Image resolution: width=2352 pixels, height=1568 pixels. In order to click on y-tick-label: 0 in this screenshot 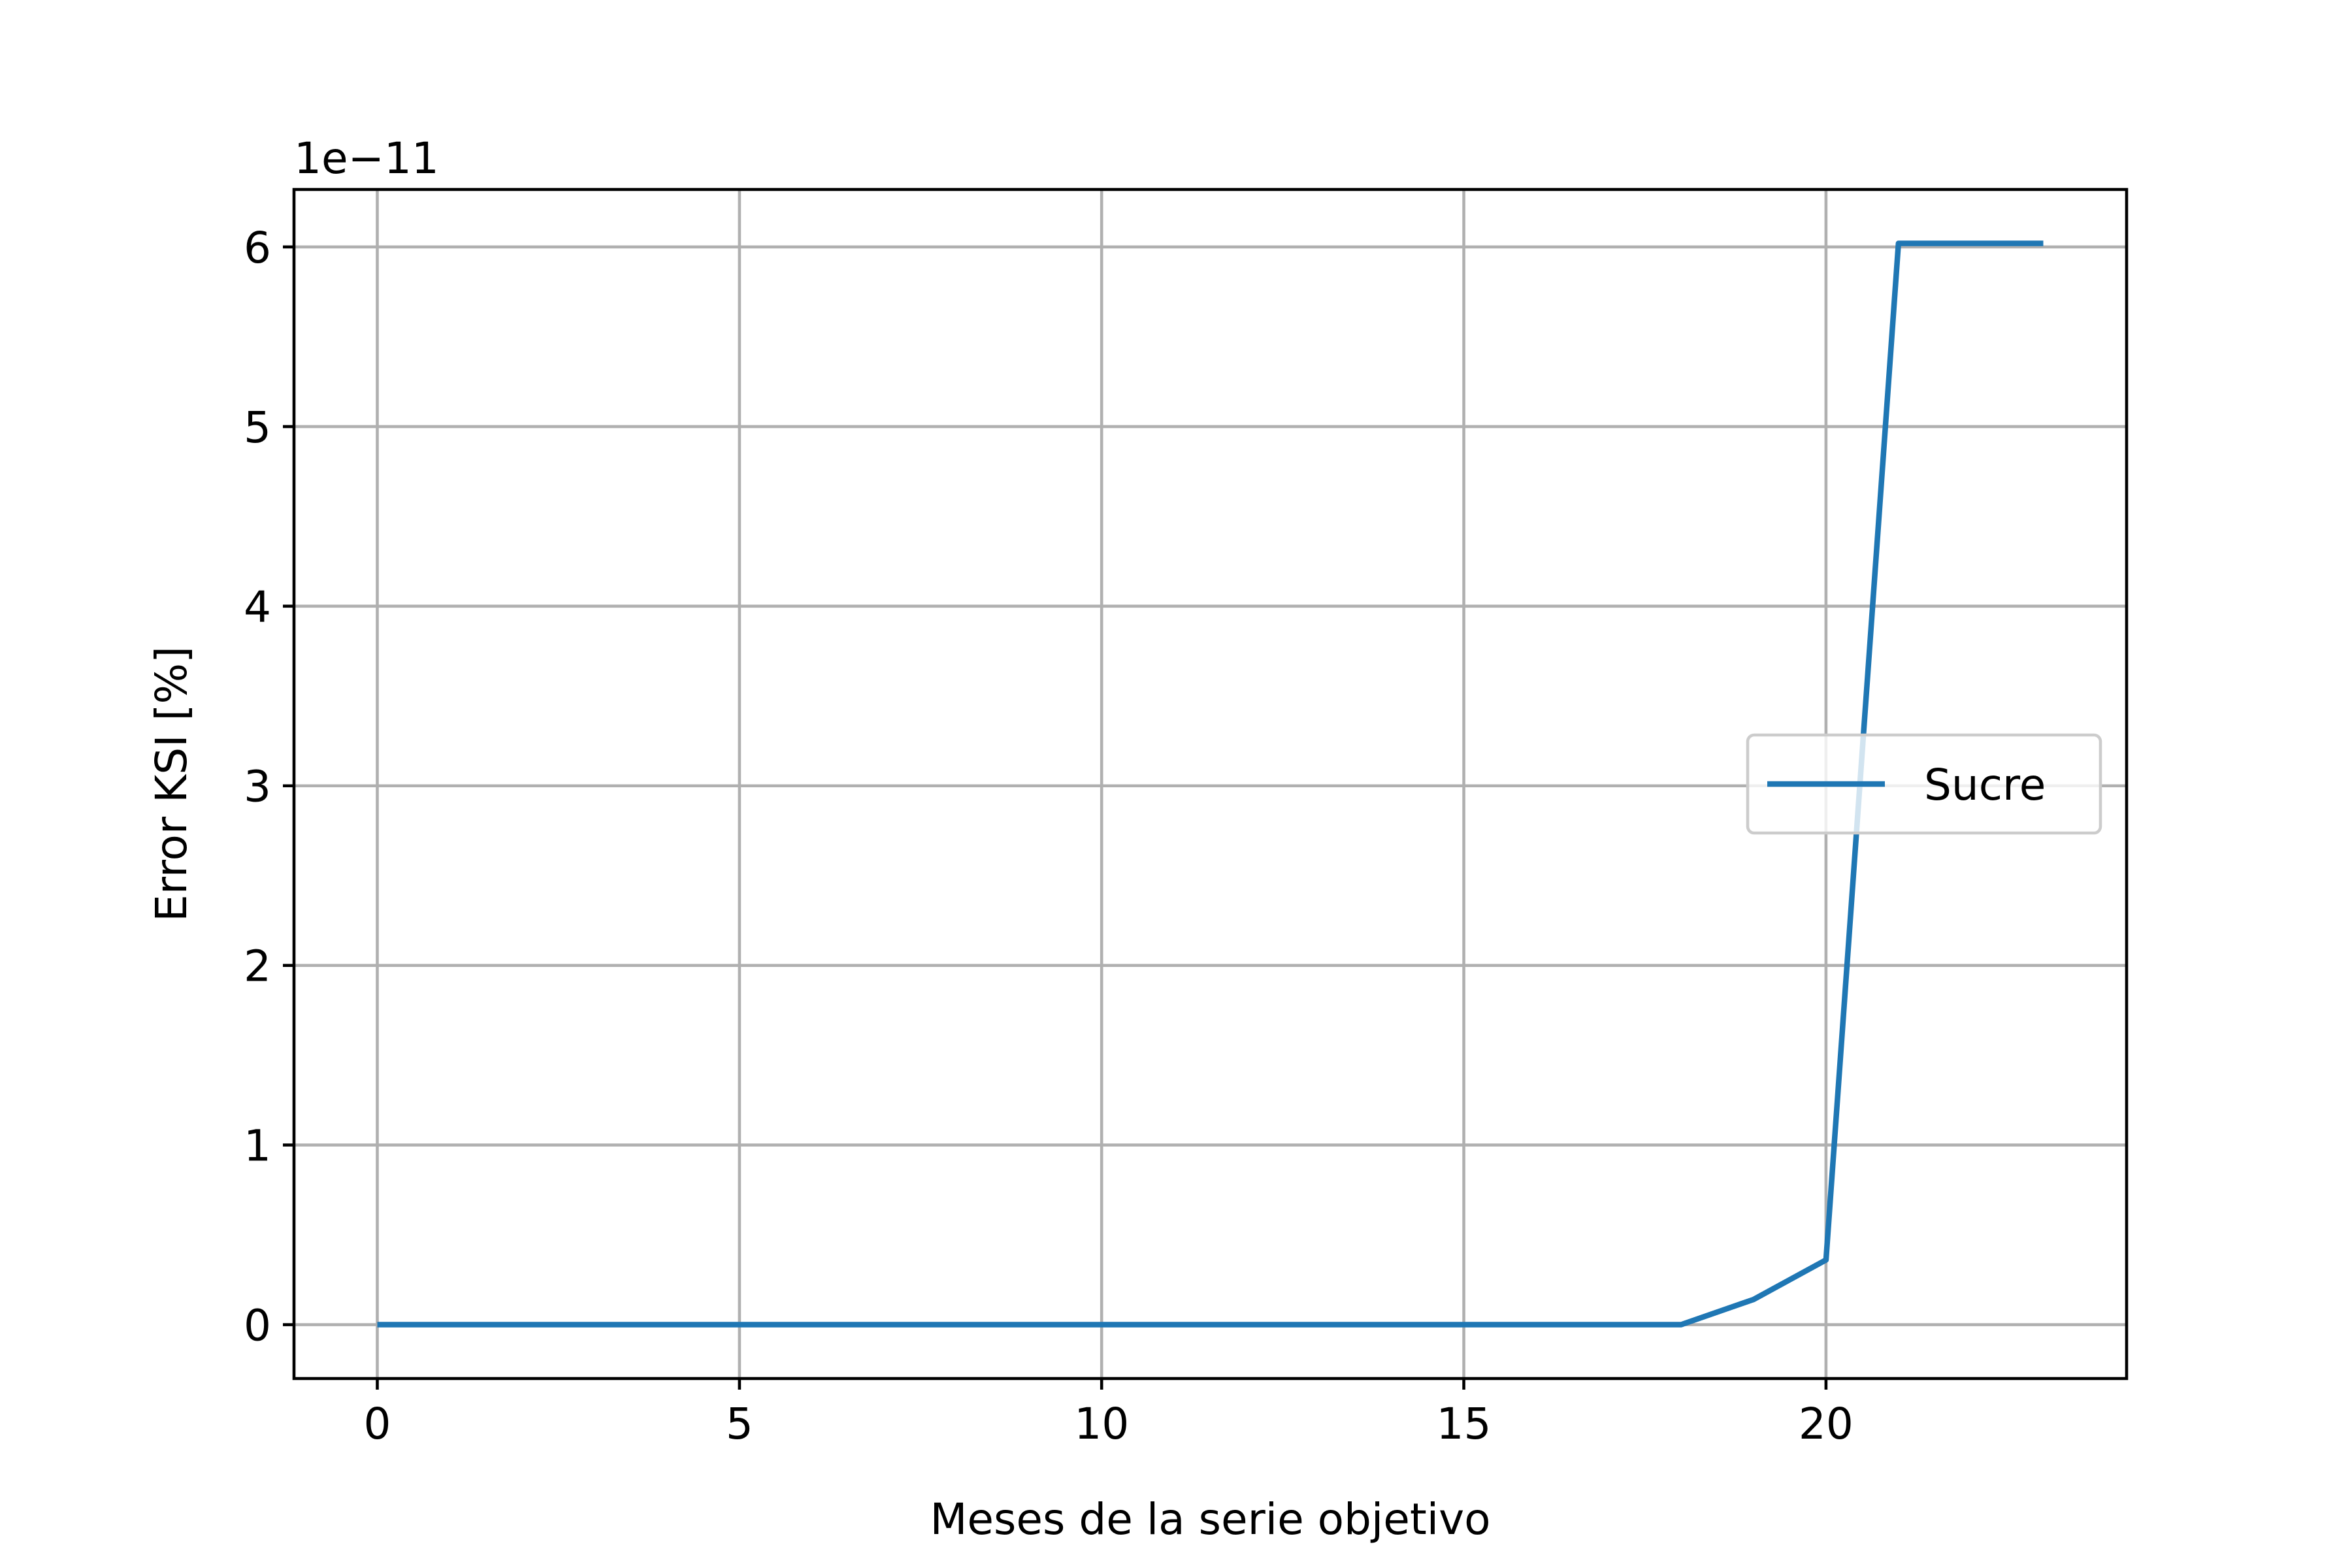, I will do `click(257, 1326)`.